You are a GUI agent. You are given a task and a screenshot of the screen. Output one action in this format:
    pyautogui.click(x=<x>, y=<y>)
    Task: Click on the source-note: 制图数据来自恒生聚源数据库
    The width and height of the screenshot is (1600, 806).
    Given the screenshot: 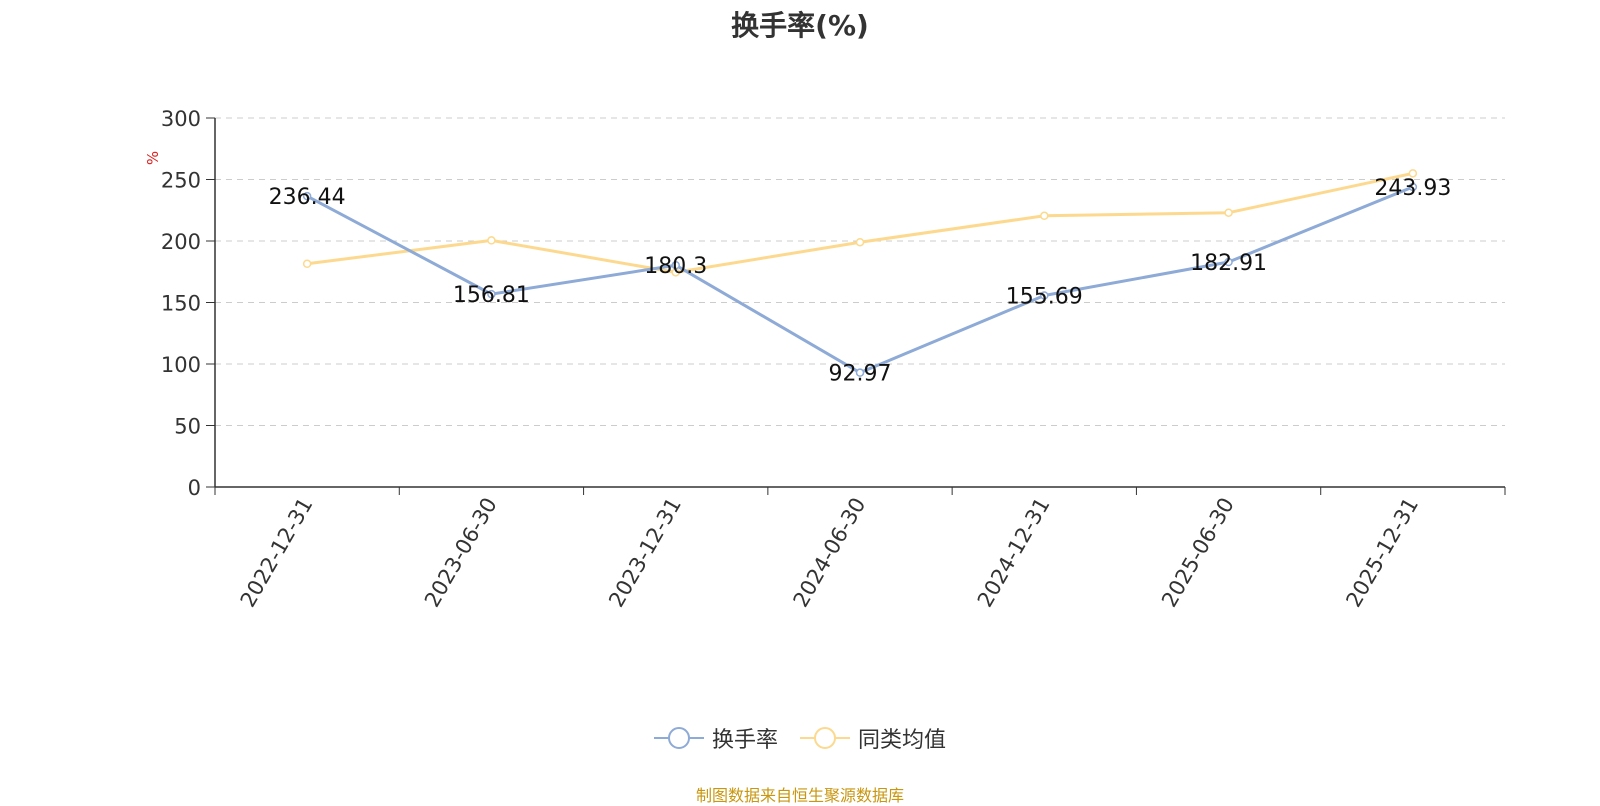 What is the action you would take?
    pyautogui.click(x=799, y=795)
    